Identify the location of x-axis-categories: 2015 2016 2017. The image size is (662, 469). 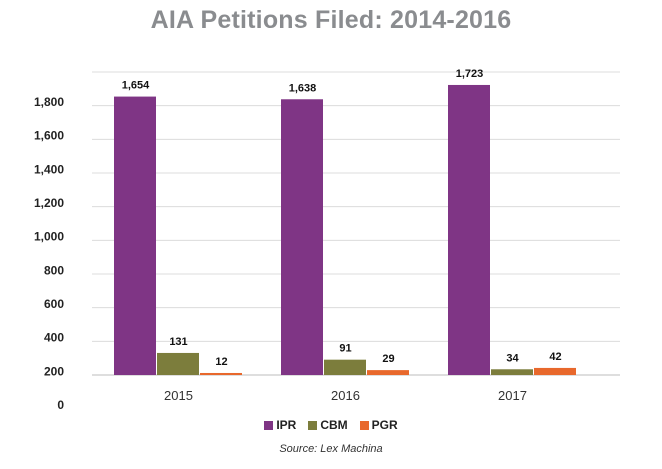
(345, 395).